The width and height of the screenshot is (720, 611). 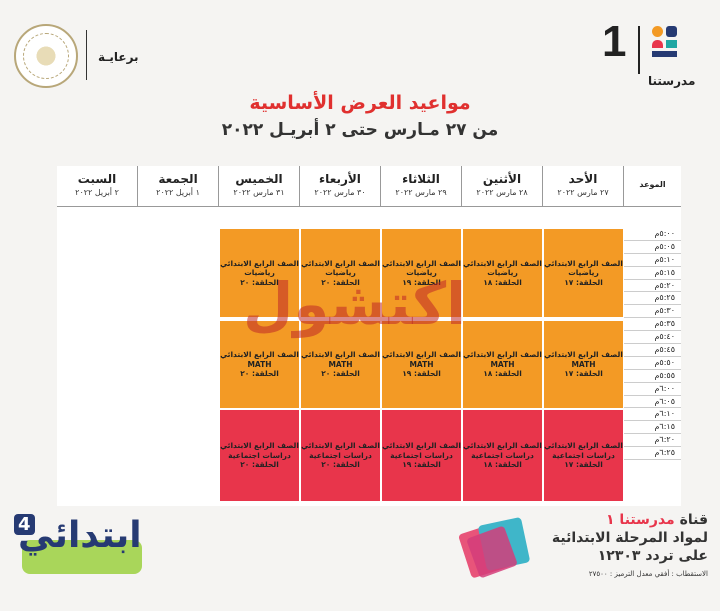 What do you see at coordinates (614, 41) in the screenshot?
I see `channel-logo-number: 1` at bounding box center [614, 41].